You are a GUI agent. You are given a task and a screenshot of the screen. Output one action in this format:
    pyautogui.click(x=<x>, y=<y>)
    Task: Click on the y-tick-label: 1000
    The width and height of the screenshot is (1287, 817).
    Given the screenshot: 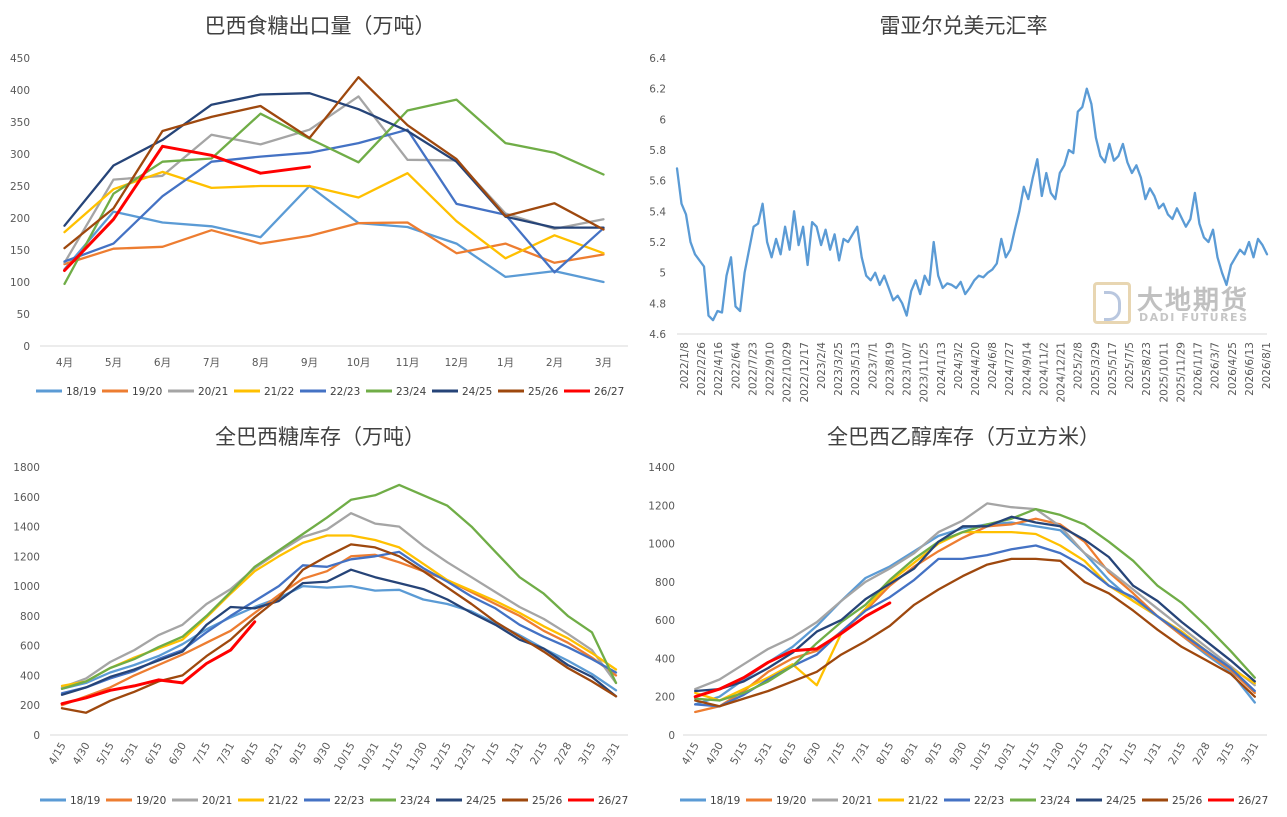 What is the action you would take?
    pyautogui.click(x=26, y=587)
    